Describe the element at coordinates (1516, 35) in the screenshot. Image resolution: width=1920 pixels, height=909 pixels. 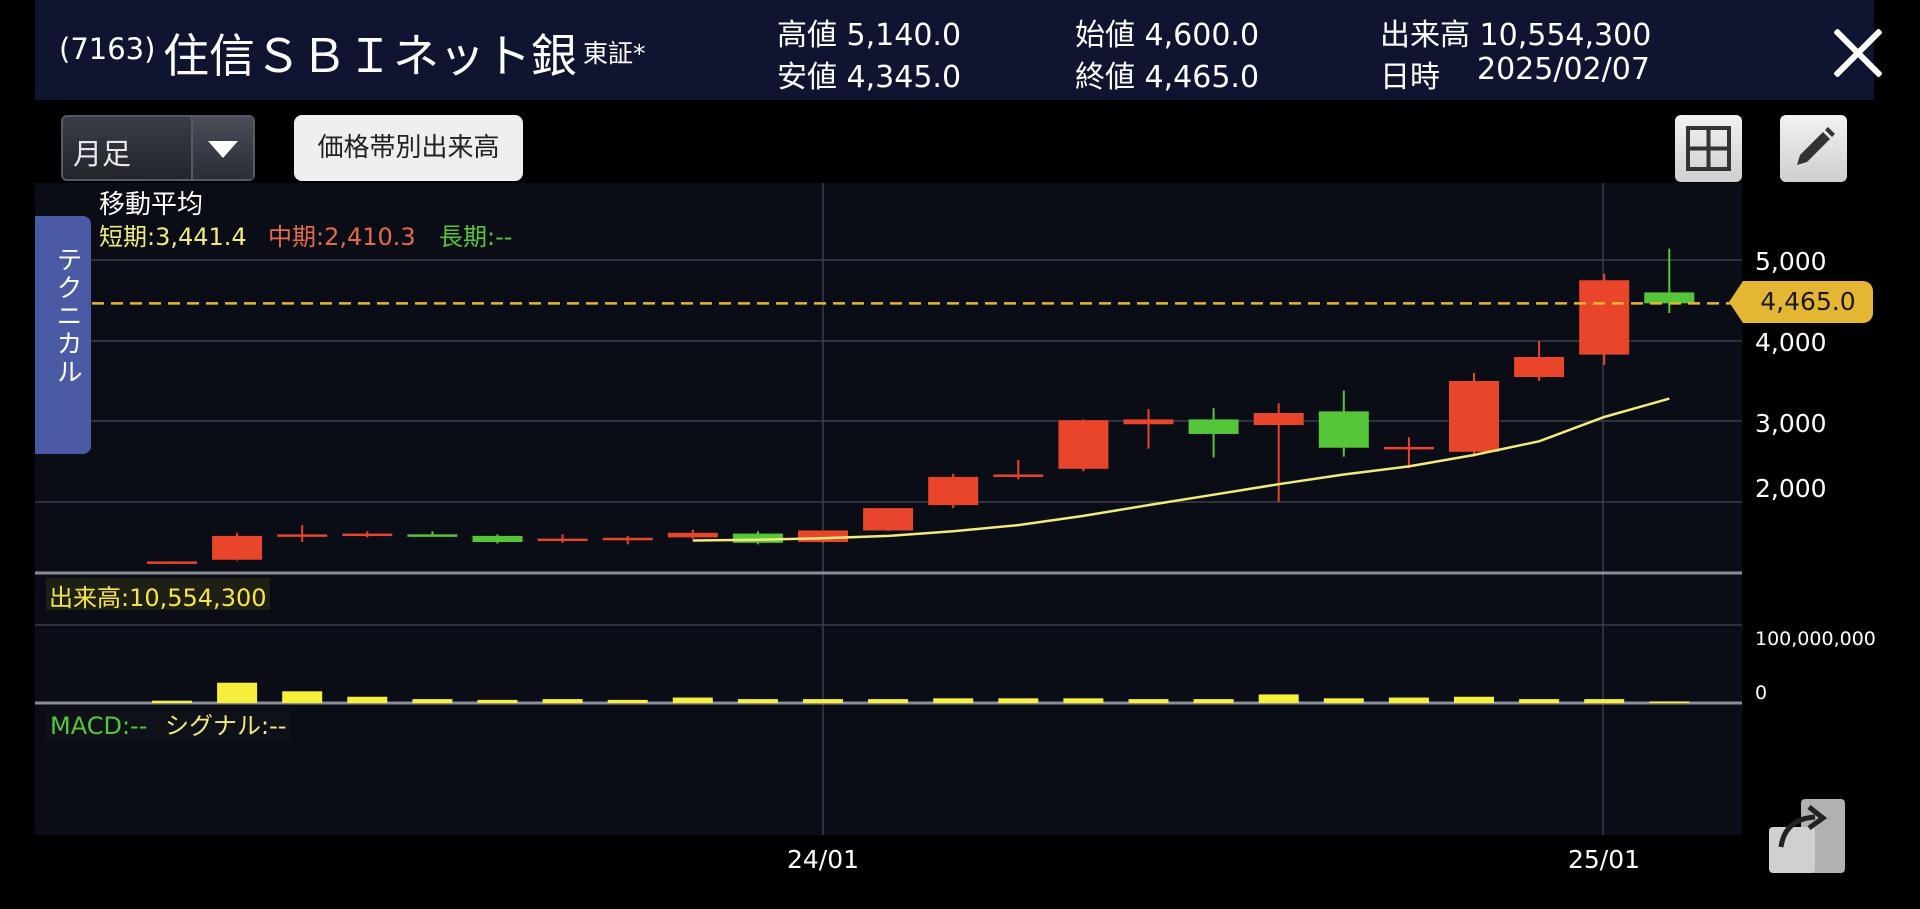
I see `volume-stat: 出来高 10,554,300` at that location.